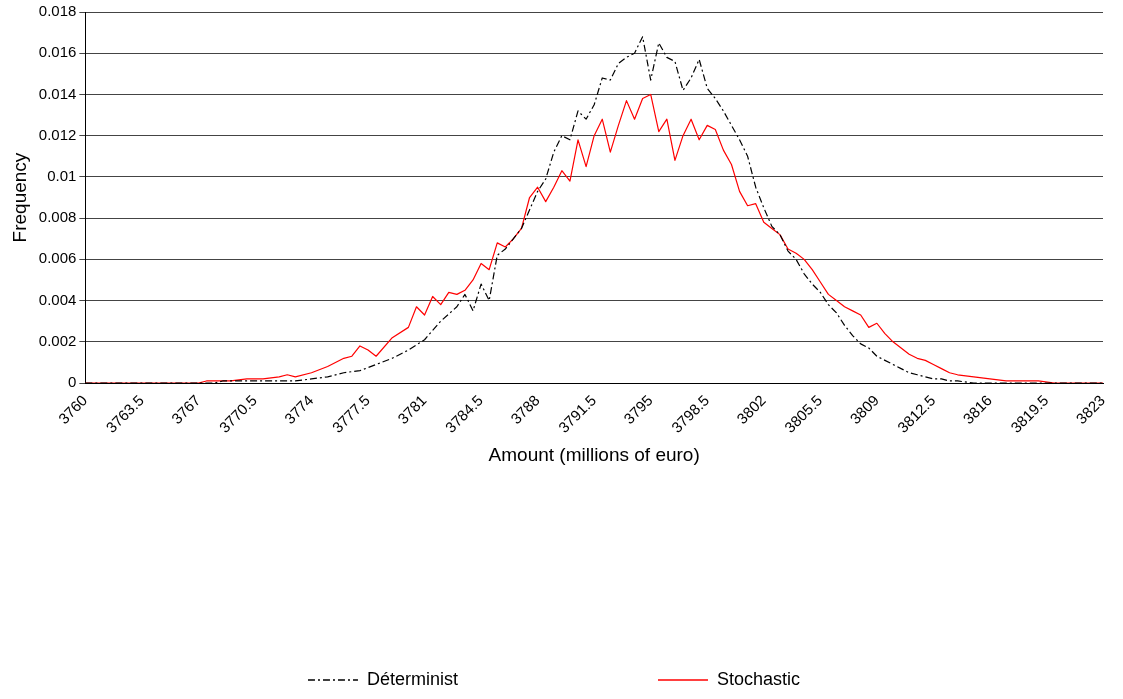 Image resolution: width=1123 pixels, height=699 pixels. What do you see at coordinates (62, 176) in the screenshot?
I see `y-tick-label: 0.01` at bounding box center [62, 176].